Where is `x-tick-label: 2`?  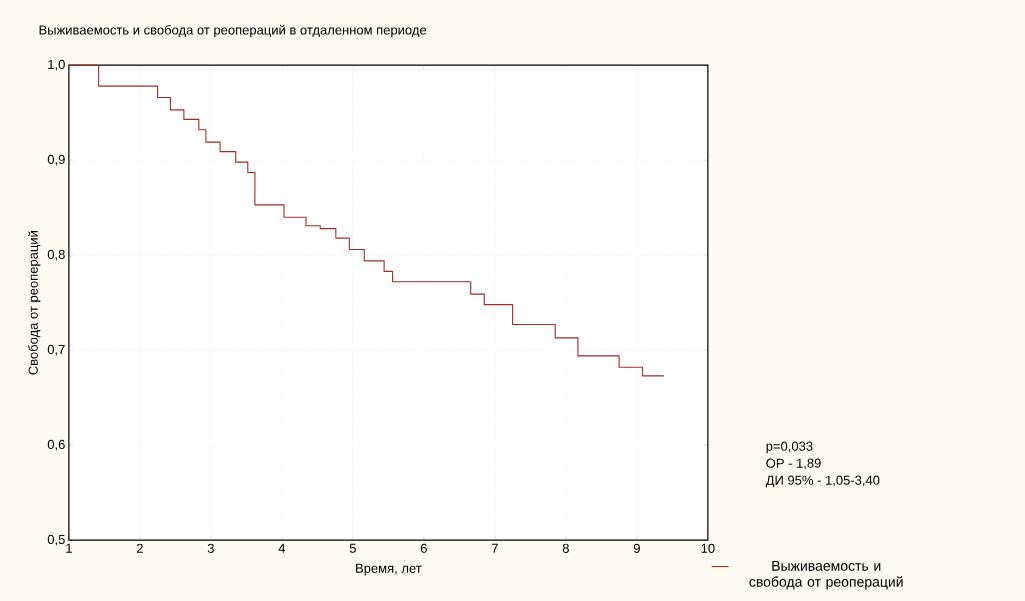
x-tick-label: 2 is located at coordinates (139, 548).